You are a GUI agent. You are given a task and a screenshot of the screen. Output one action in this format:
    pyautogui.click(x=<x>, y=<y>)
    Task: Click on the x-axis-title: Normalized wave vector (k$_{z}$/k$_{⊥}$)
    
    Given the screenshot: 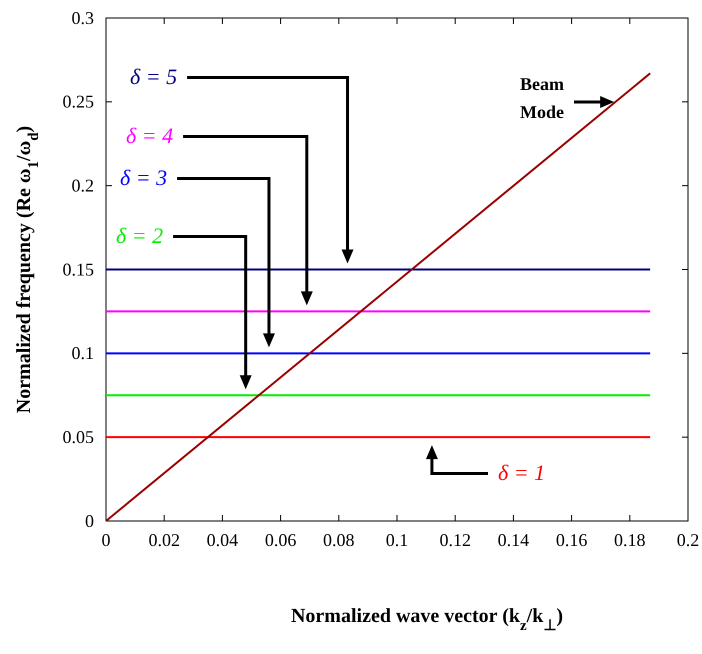 What is the action you would take?
    pyautogui.click(x=427, y=619)
    